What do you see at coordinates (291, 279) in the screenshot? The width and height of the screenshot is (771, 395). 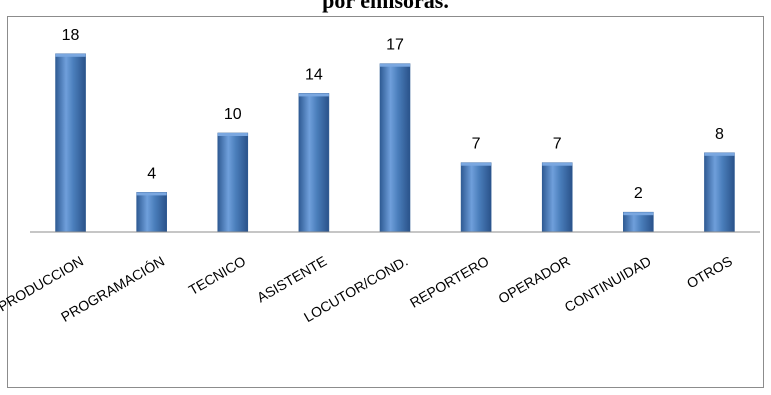 I see `x-tick-label: ASISTENTE` at bounding box center [291, 279].